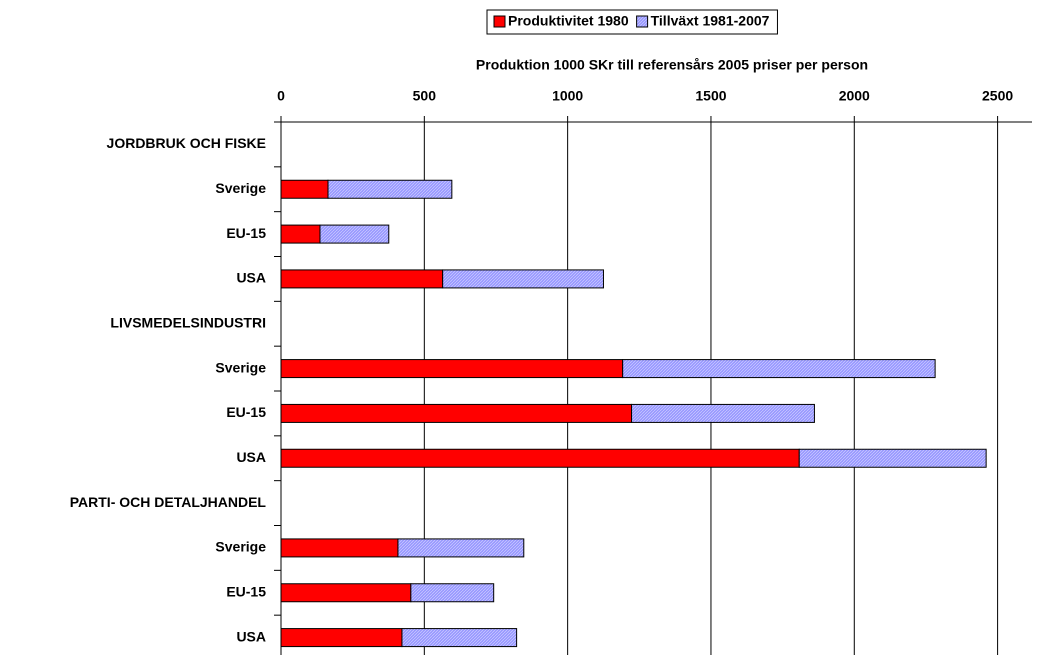 This screenshot has height=655, width=1044. I want to click on legend-label: Produktivitet 1980, so click(568, 21).